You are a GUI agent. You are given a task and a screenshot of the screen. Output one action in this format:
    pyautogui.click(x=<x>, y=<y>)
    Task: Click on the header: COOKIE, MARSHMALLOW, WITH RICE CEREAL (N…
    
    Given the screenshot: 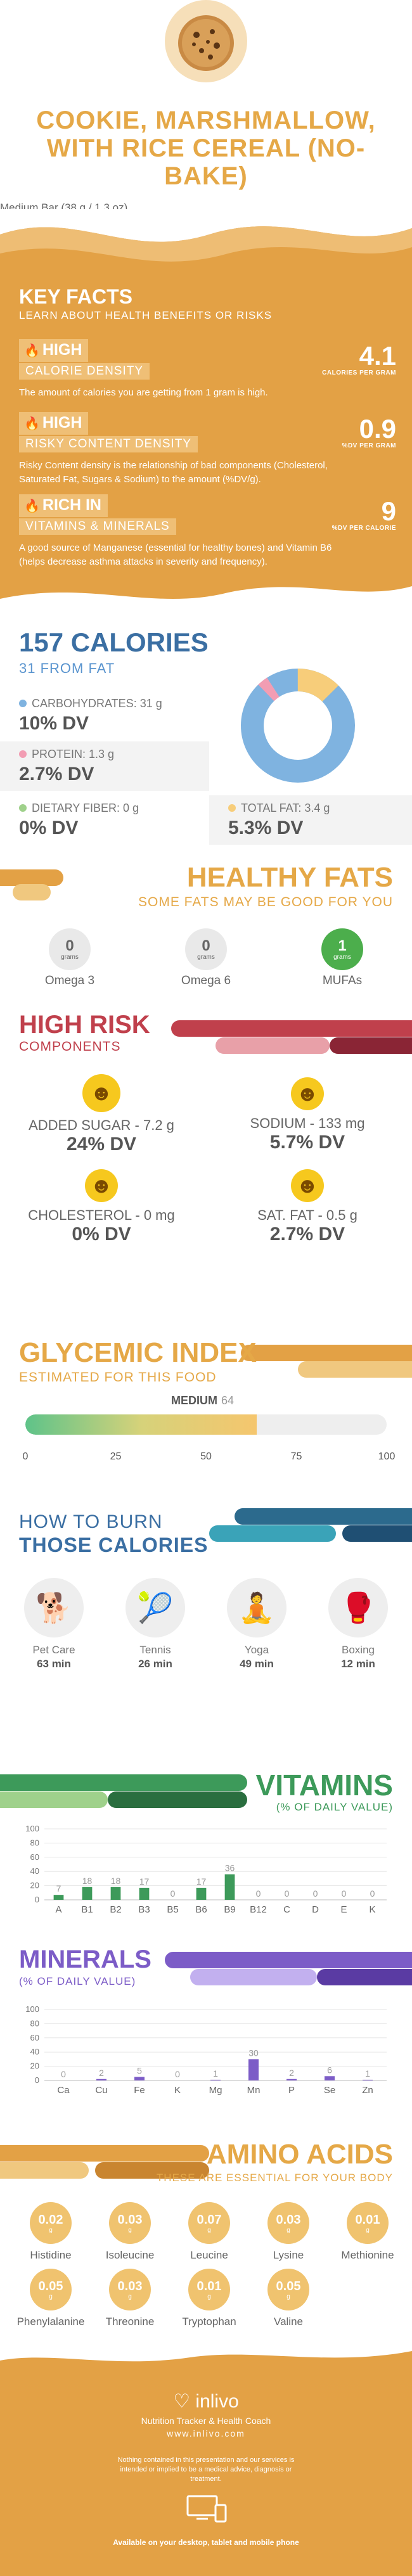 What is the action you would take?
    pyautogui.click(x=206, y=95)
    